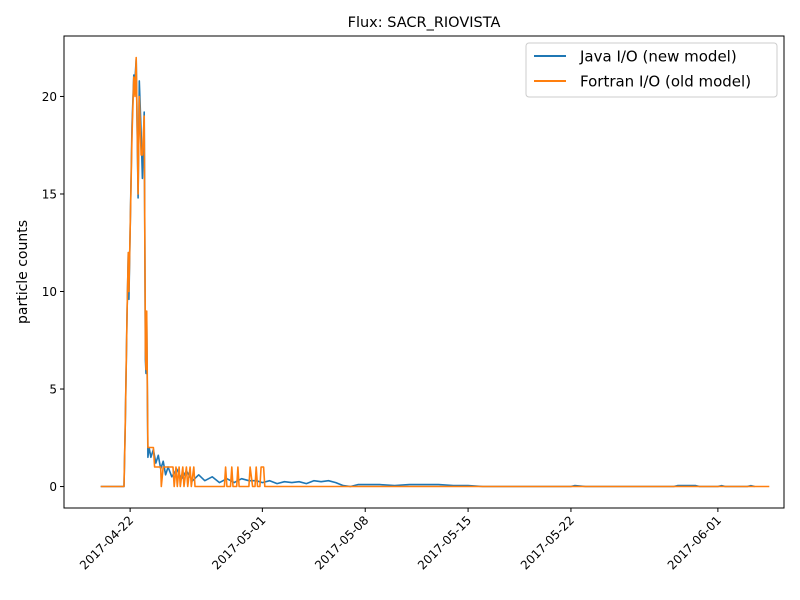 The image size is (800, 600). What do you see at coordinates (23, 272) in the screenshot?
I see `y-axis-label: particle counts` at bounding box center [23, 272].